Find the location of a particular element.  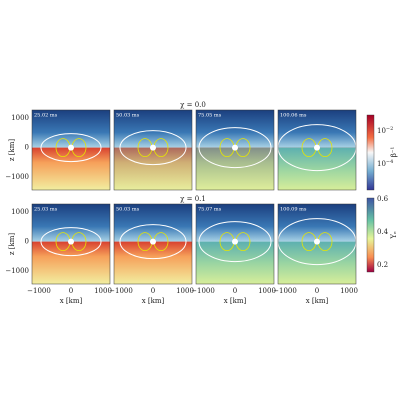

time-label: 25.02 ms is located at coordinates (46, 116).